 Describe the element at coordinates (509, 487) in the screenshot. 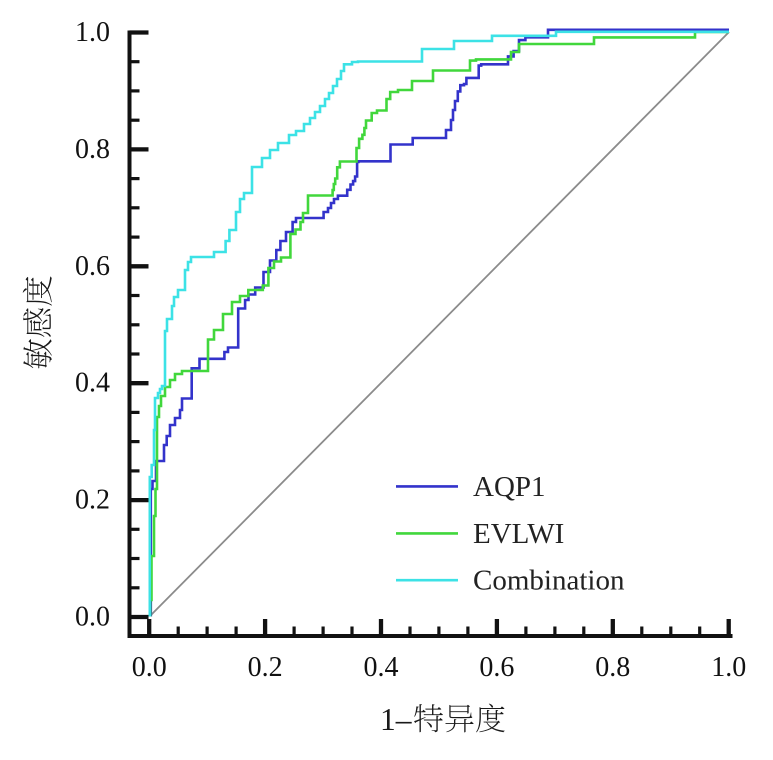

I see `svg-text: AQP1` at that location.